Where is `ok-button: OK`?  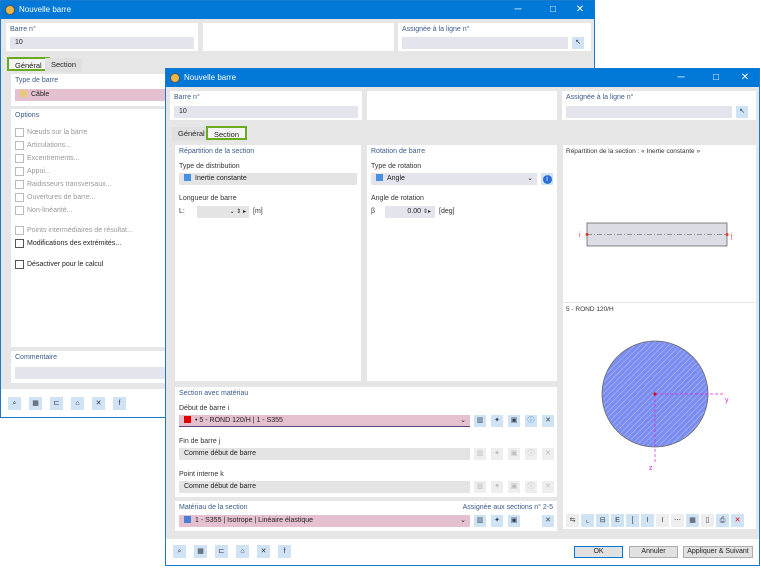
ok-button: OK is located at coordinates (598, 552).